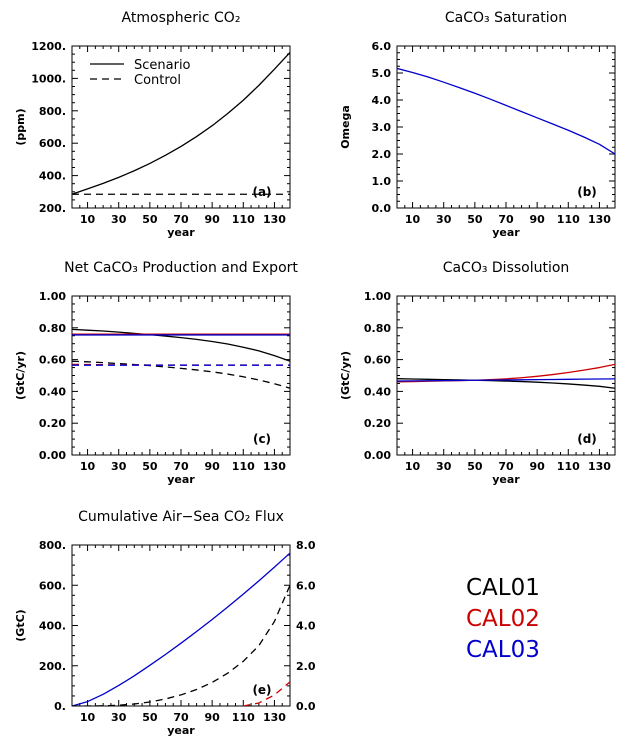 Image resolution: width=623 pixels, height=749 pixels. I want to click on y-tick-label: 3.0, so click(382, 127).